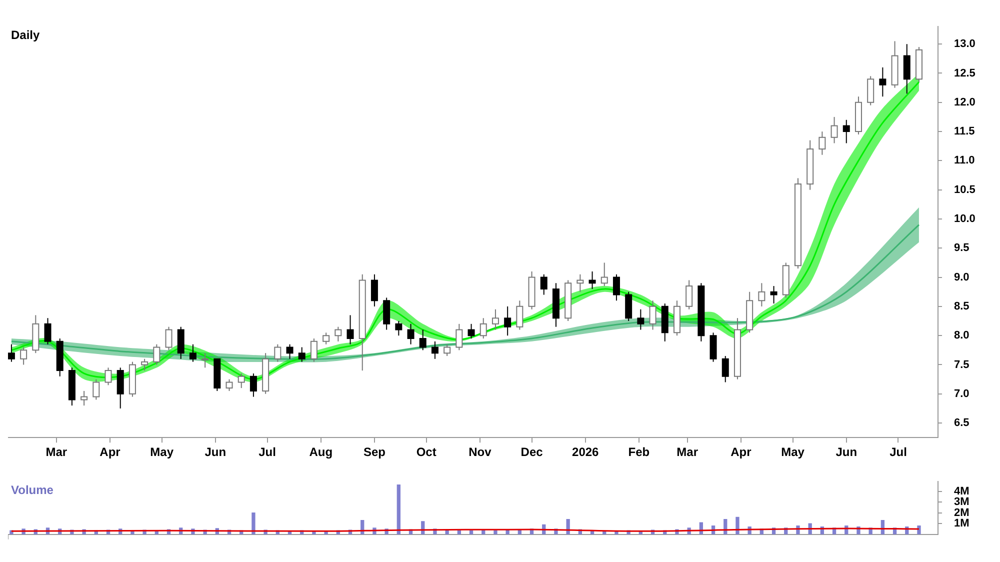 The height and width of the screenshot is (562, 1000). What do you see at coordinates (962, 394) in the screenshot?
I see `y-tick-label: 7.0` at bounding box center [962, 394].